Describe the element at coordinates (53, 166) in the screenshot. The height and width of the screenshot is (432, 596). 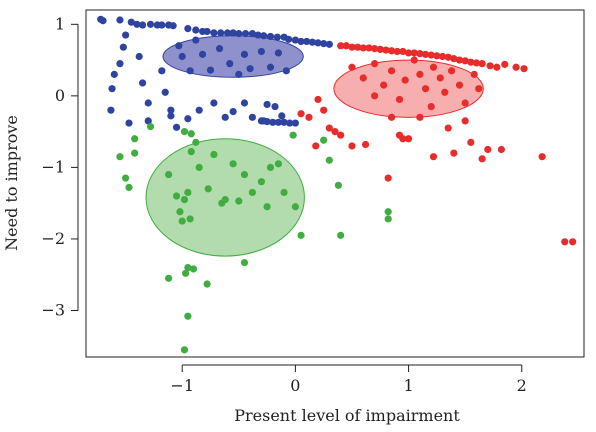
I see `y-tick-label: −1` at that location.